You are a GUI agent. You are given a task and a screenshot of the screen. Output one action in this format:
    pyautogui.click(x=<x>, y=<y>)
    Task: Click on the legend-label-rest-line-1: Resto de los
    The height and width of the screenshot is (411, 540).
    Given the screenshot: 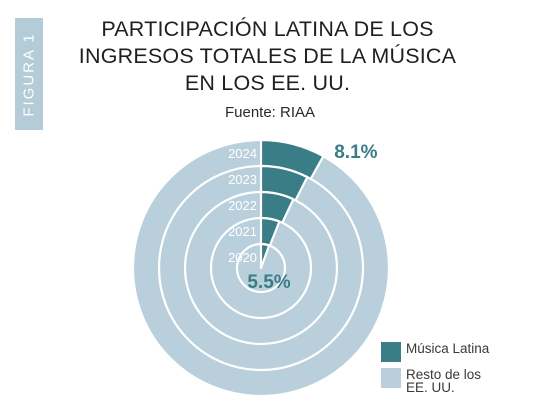 What is the action you would take?
    pyautogui.click(x=444, y=374)
    